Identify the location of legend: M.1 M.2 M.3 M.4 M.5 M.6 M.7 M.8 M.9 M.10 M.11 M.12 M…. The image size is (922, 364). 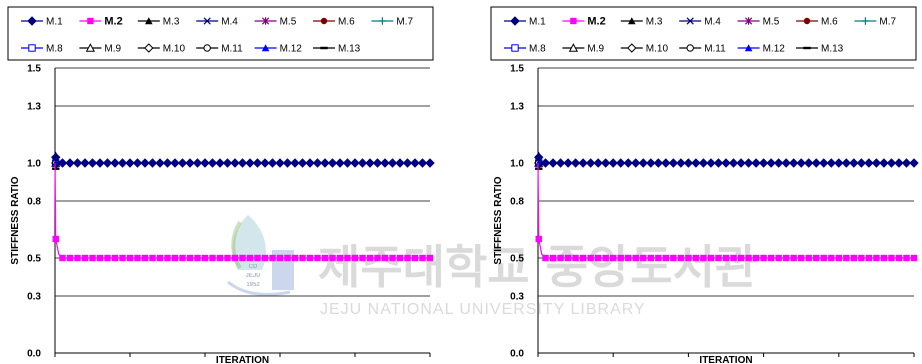
(220, 33).